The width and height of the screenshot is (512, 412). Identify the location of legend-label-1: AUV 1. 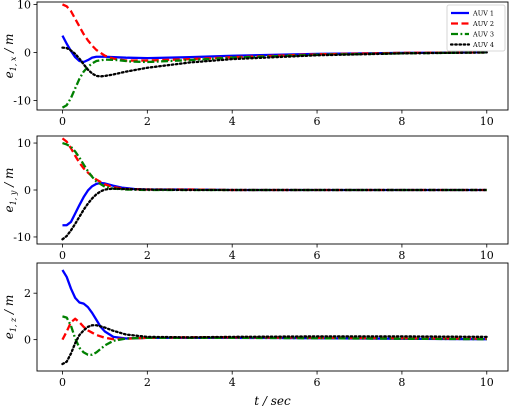
(483, 14).